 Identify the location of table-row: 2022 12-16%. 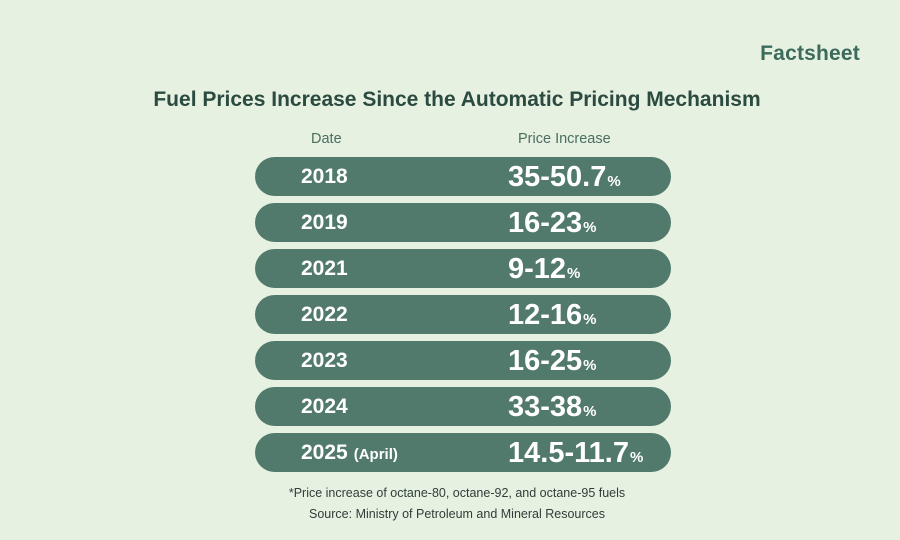
(463, 314).